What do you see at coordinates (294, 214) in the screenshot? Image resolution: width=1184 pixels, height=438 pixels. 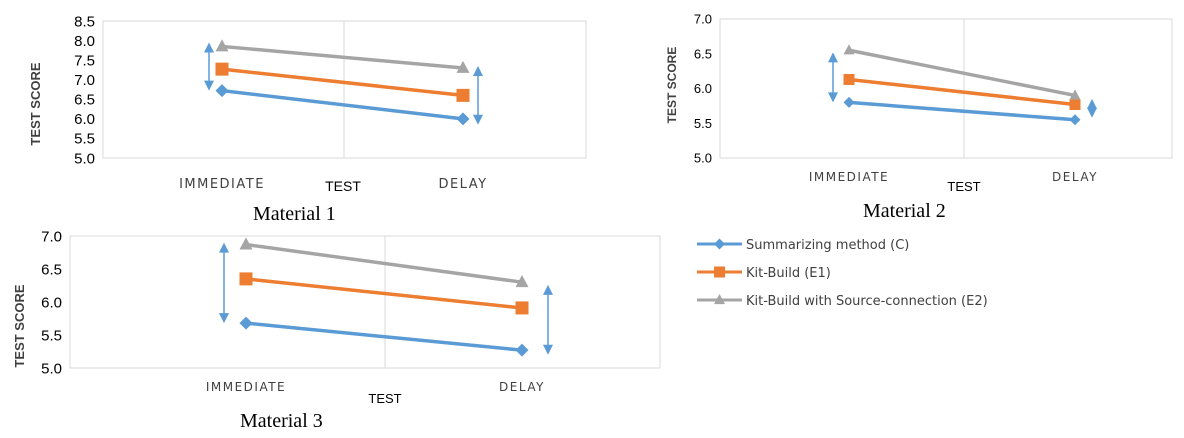 I see `caption-material-1: Material 1` at bounding box center [294, 214].